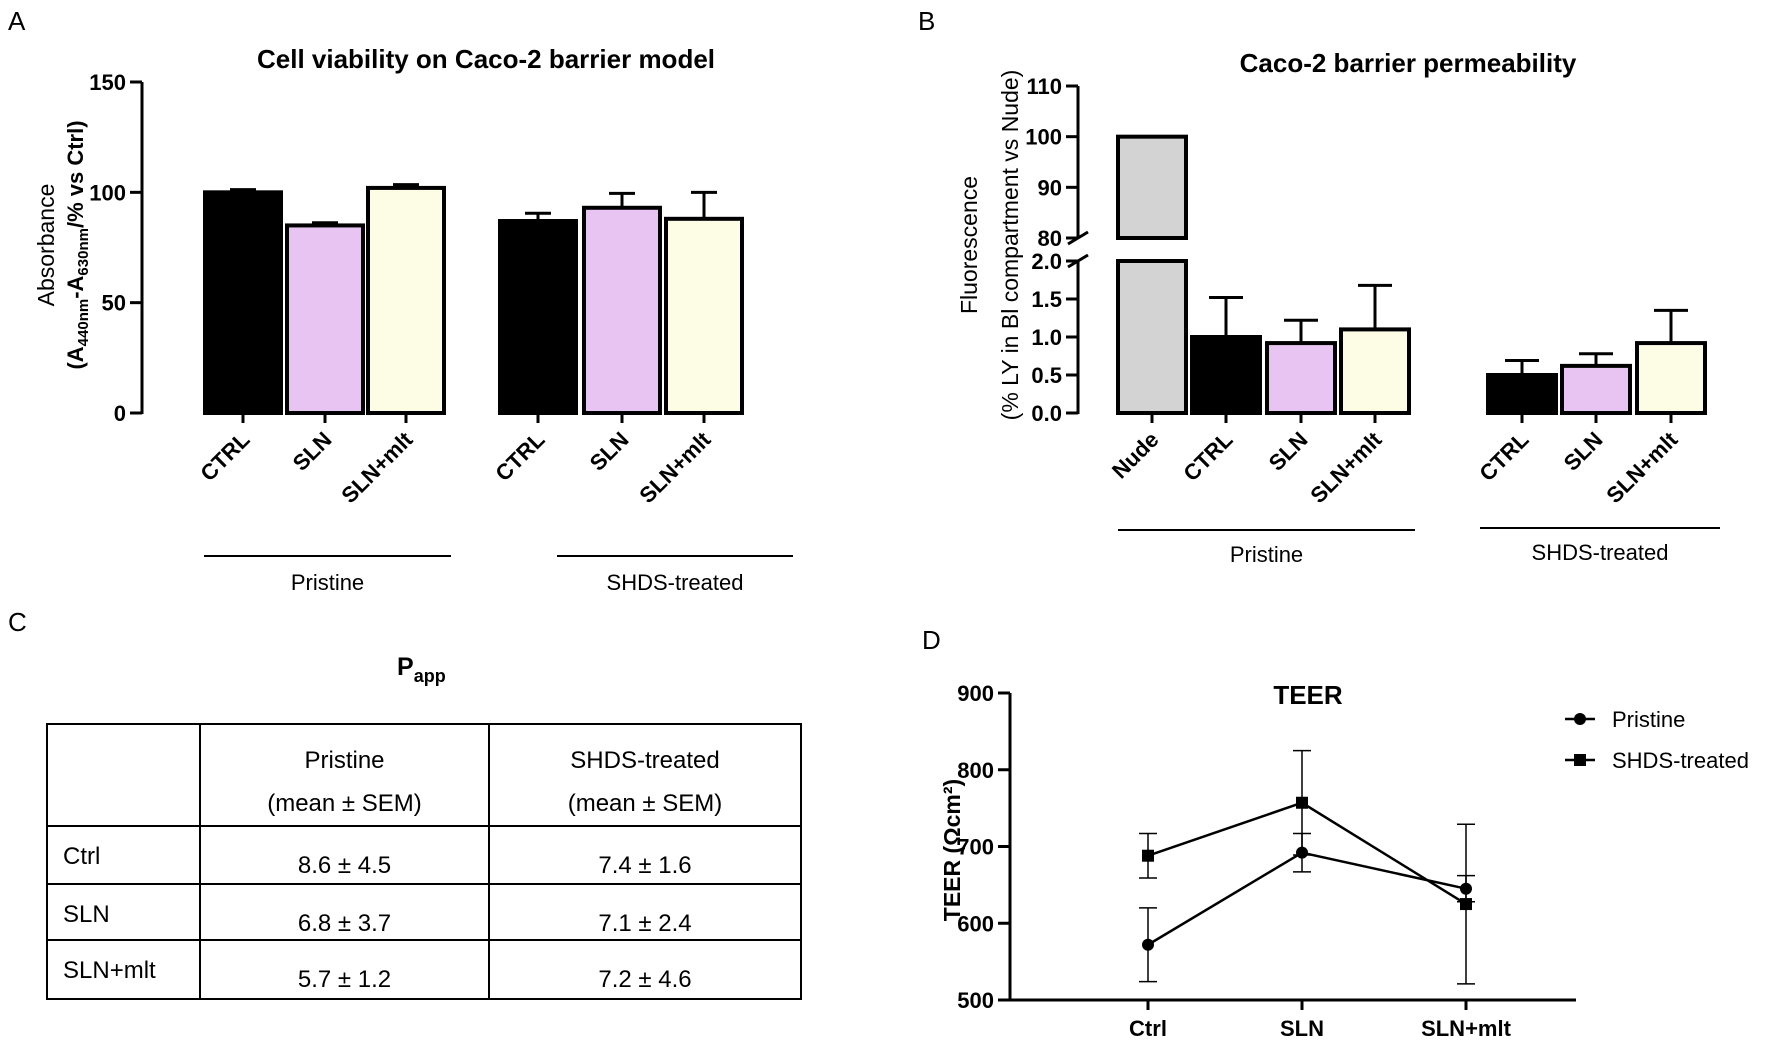 This screenshot has height=1044, width=1772. I want to click on chart-a-xtick-label-2: SLN+mlt, so click(377, 467).